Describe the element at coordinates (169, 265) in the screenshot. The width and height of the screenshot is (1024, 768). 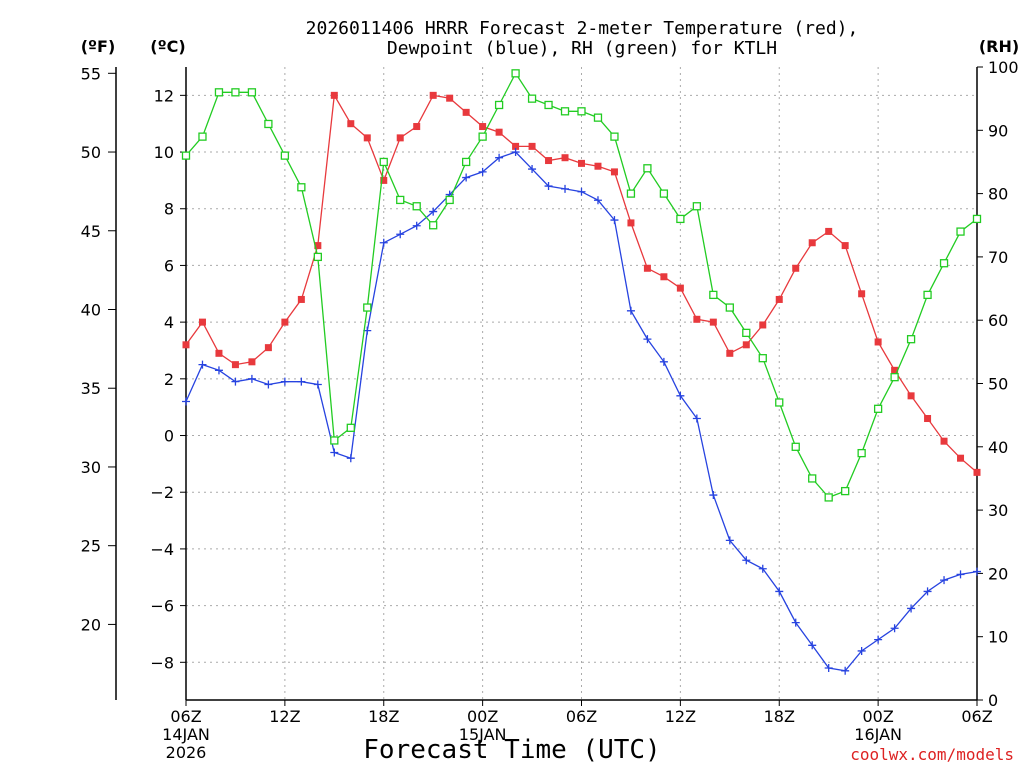
I see `celsius-tick-label: 6` at that location.